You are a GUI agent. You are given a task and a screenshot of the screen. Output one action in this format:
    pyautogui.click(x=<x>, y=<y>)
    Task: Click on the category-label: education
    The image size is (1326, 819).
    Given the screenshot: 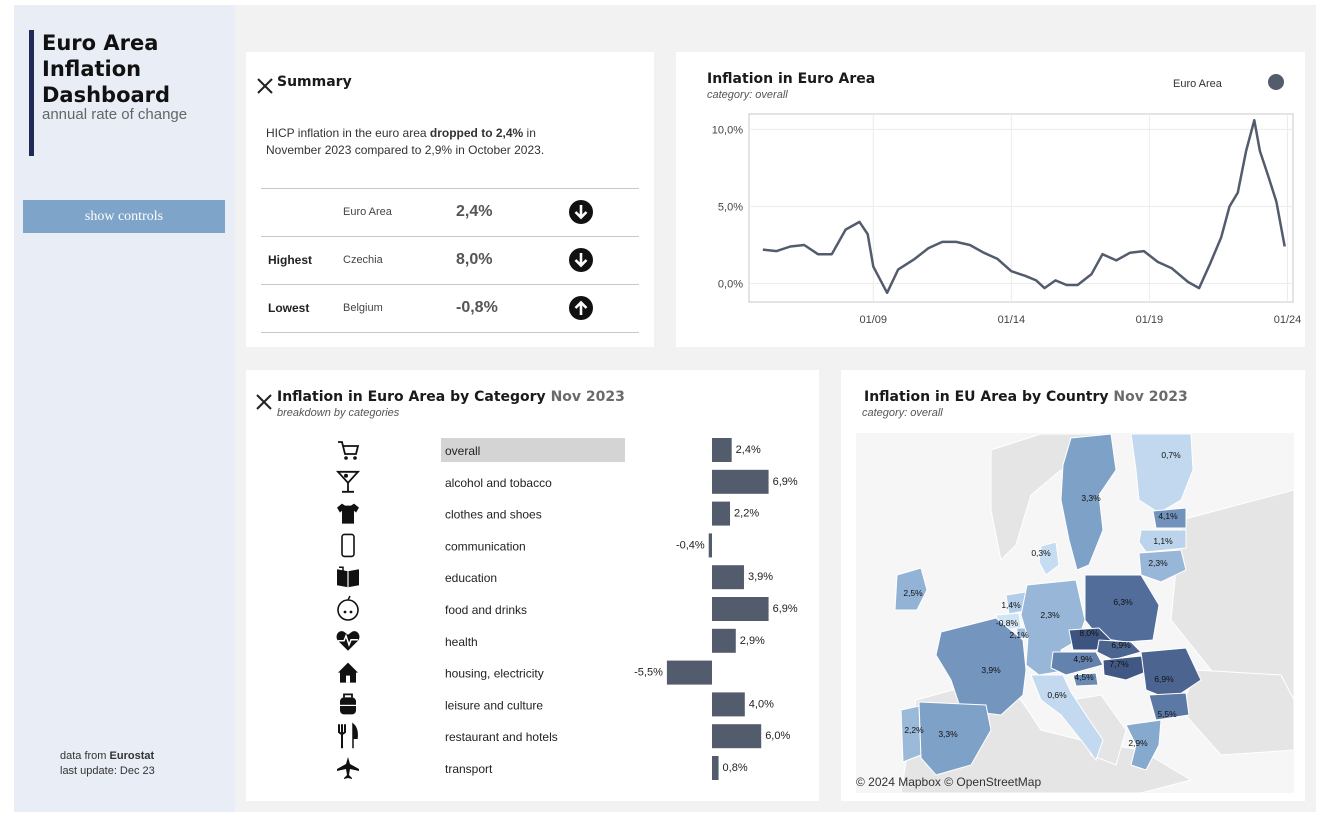 What is the action you would take?
    pyautogui.click(x=471, y=578)
    